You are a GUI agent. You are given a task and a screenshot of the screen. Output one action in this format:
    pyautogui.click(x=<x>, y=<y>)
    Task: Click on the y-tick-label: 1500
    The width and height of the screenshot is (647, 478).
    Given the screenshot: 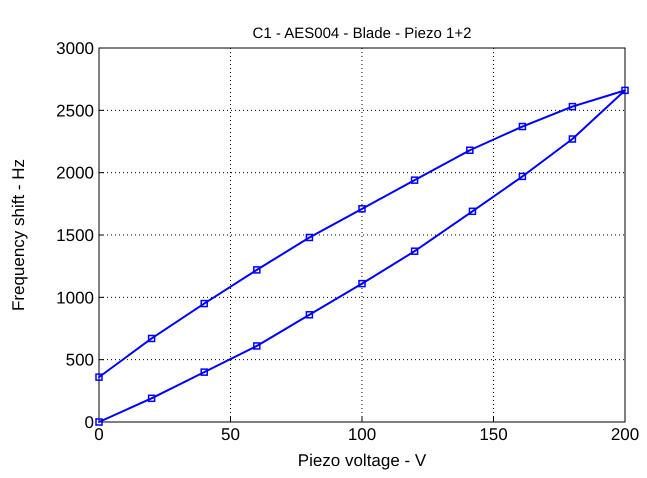 What is the action you would take?
    pyautogui.click(x=75, y=235)
    